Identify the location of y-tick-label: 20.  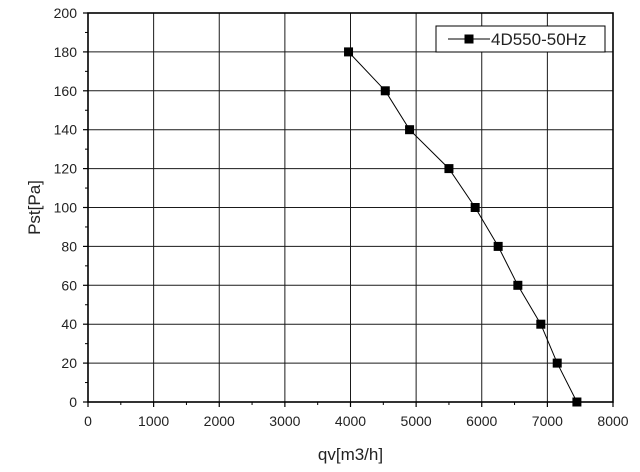
(69, 363).